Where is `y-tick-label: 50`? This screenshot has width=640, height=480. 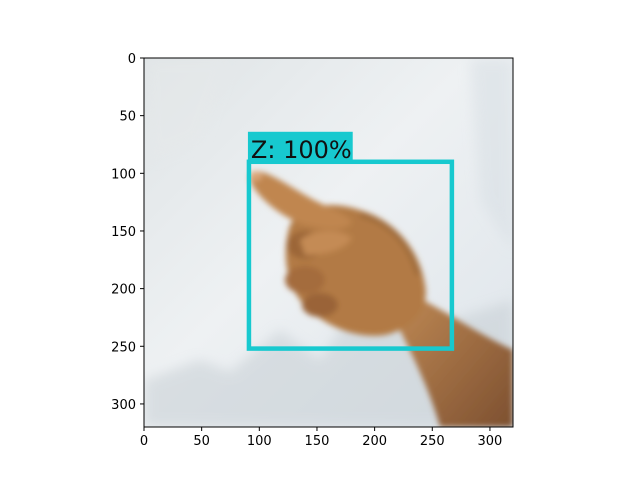 y-tick-label: 50 is located at coordinates (127, 117).